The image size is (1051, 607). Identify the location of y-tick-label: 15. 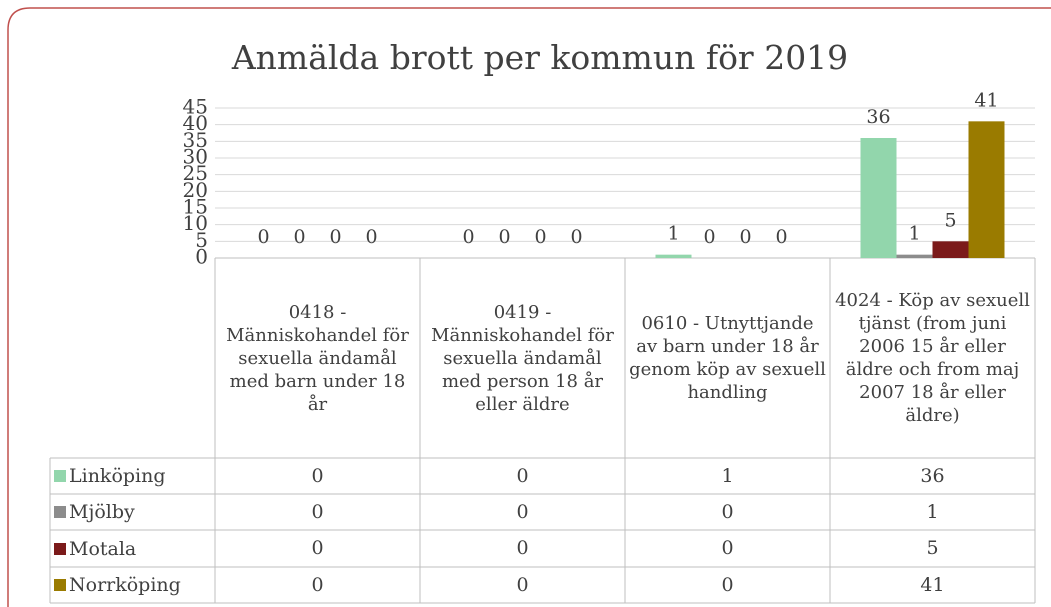
(195, 207).